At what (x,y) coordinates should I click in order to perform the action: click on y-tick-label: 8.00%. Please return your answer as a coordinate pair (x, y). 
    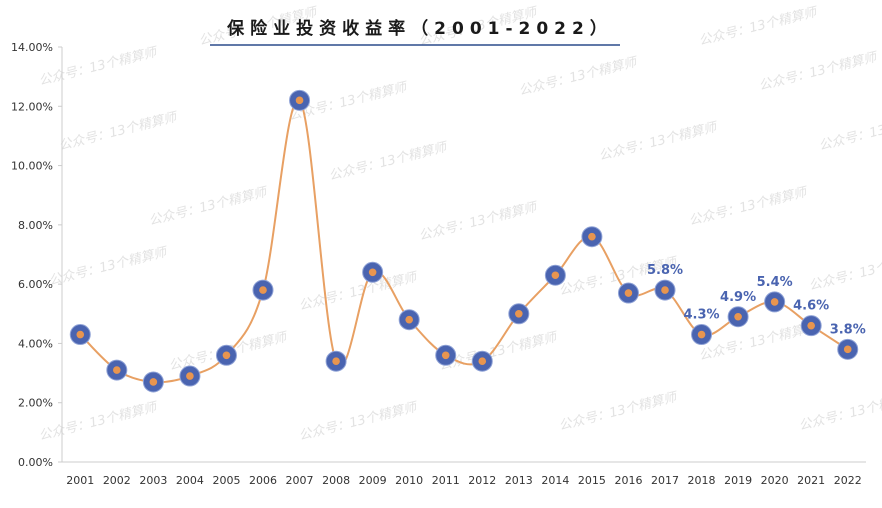
    Looking at the image, I should click on (35, 225).